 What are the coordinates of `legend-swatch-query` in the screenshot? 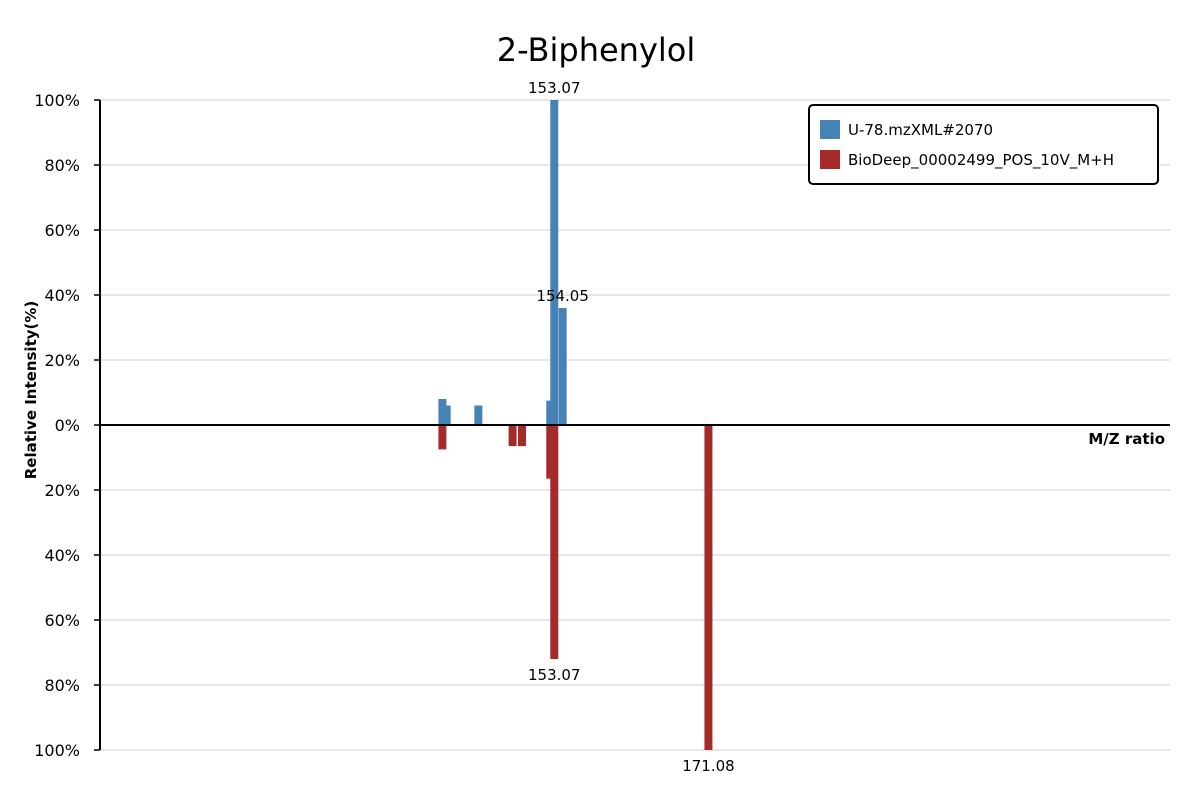 It's located at (830, 129).